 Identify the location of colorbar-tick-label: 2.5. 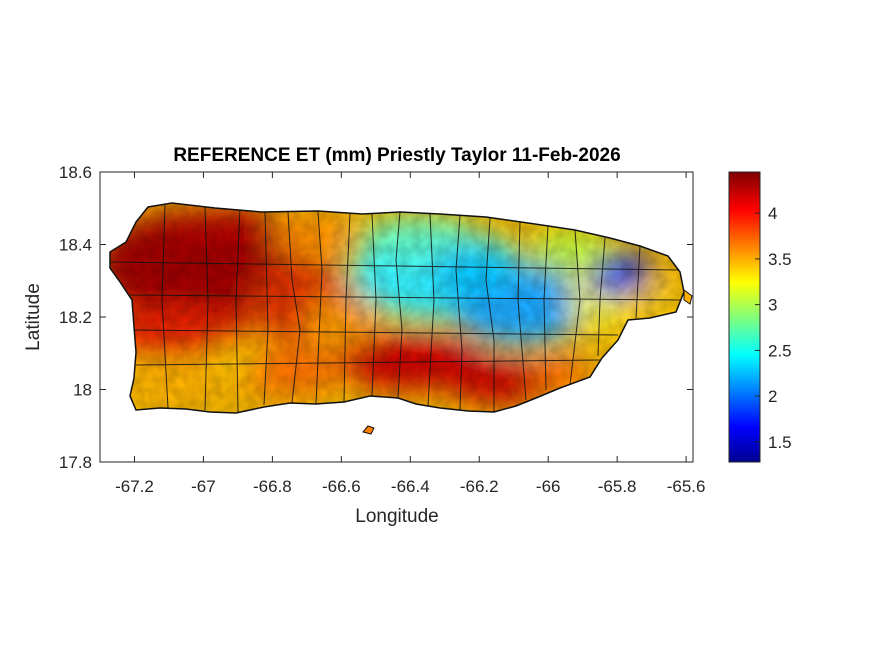
(780, 350).